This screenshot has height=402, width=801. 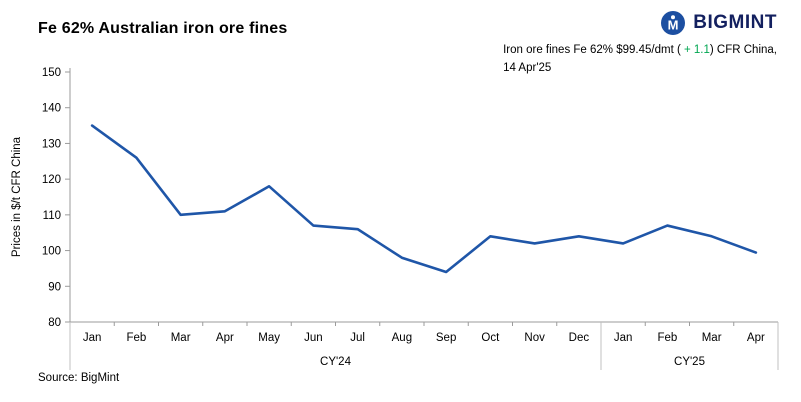 What do you see at coordinates (689, 362) in the screenshot?
I see `axis-group-label: CY'25` at bounding box center [689, 362].